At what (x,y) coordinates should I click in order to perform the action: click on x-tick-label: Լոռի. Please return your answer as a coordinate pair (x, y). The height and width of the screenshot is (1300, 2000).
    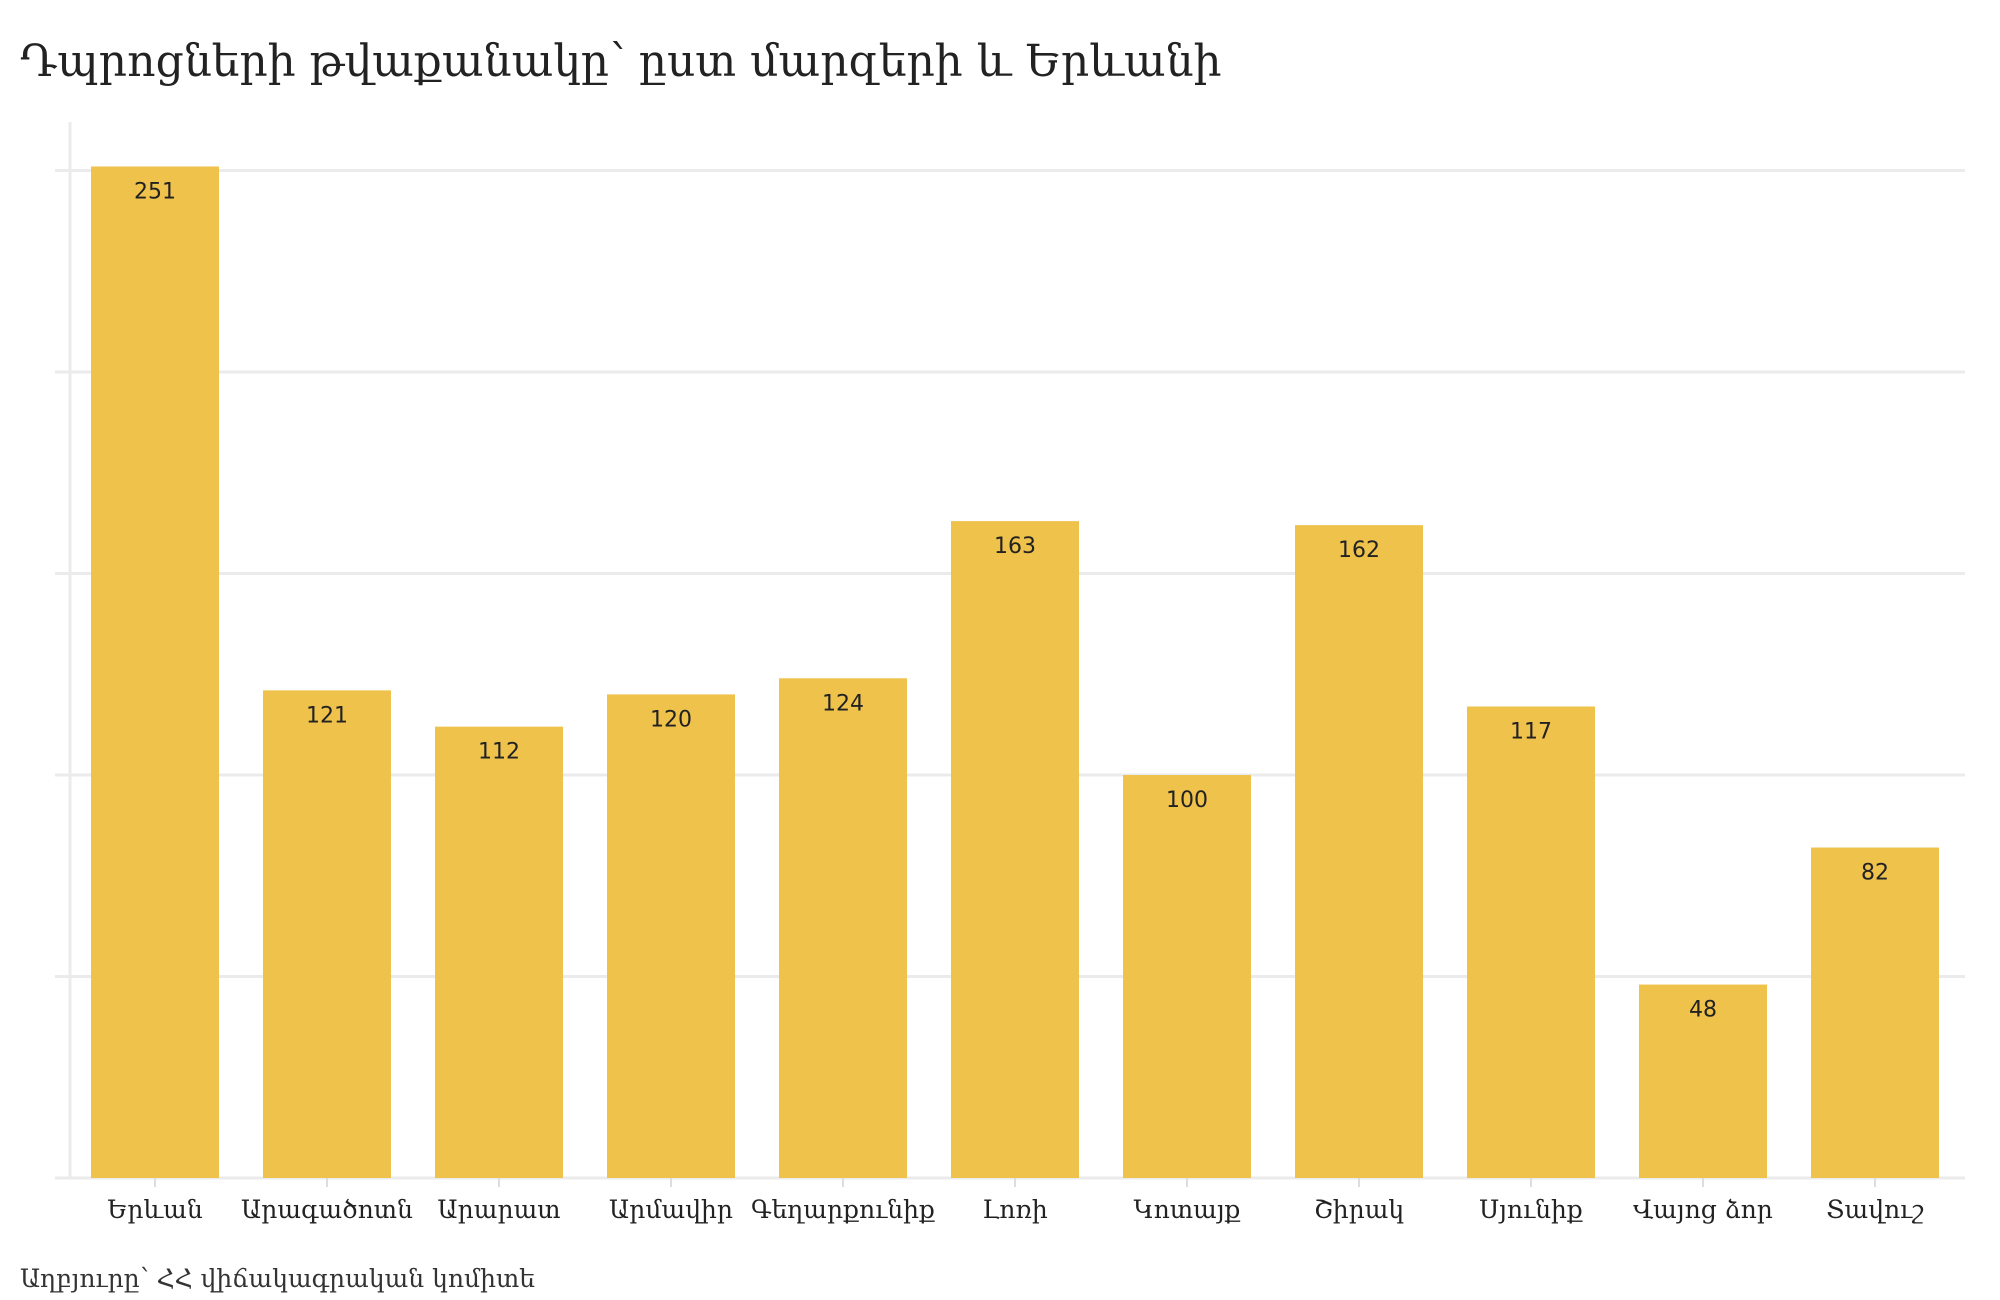
    Looking at the image, I should click on (1015, 1209).